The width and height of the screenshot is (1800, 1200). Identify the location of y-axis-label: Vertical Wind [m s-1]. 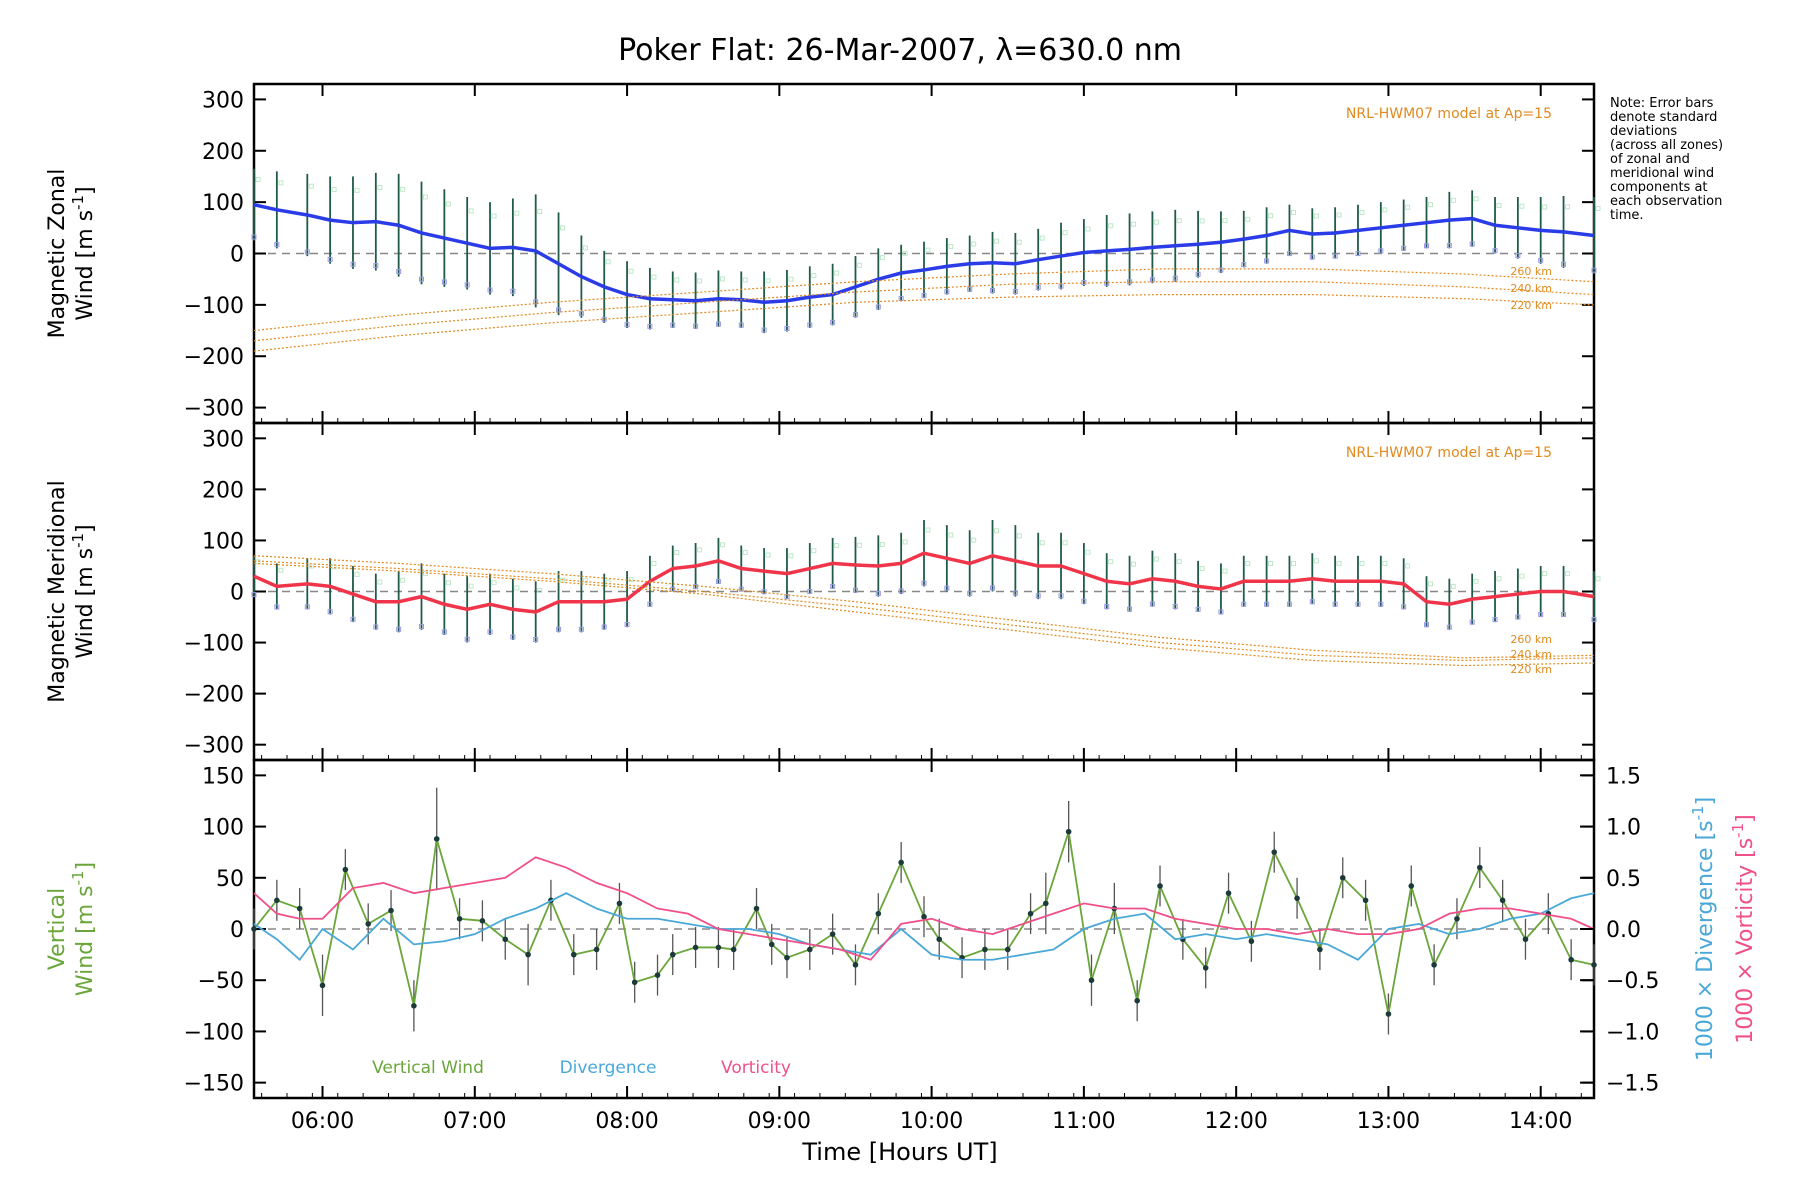
(71, 929).